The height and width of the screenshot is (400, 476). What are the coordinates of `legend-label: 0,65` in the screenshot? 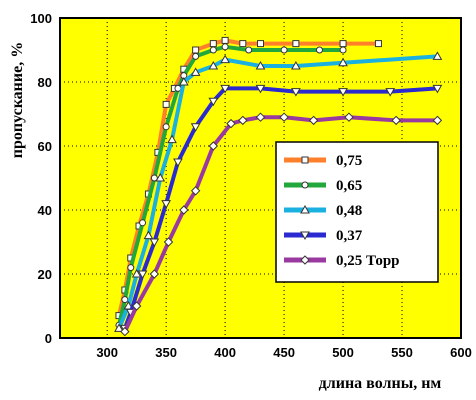 It's located at (349, 186).